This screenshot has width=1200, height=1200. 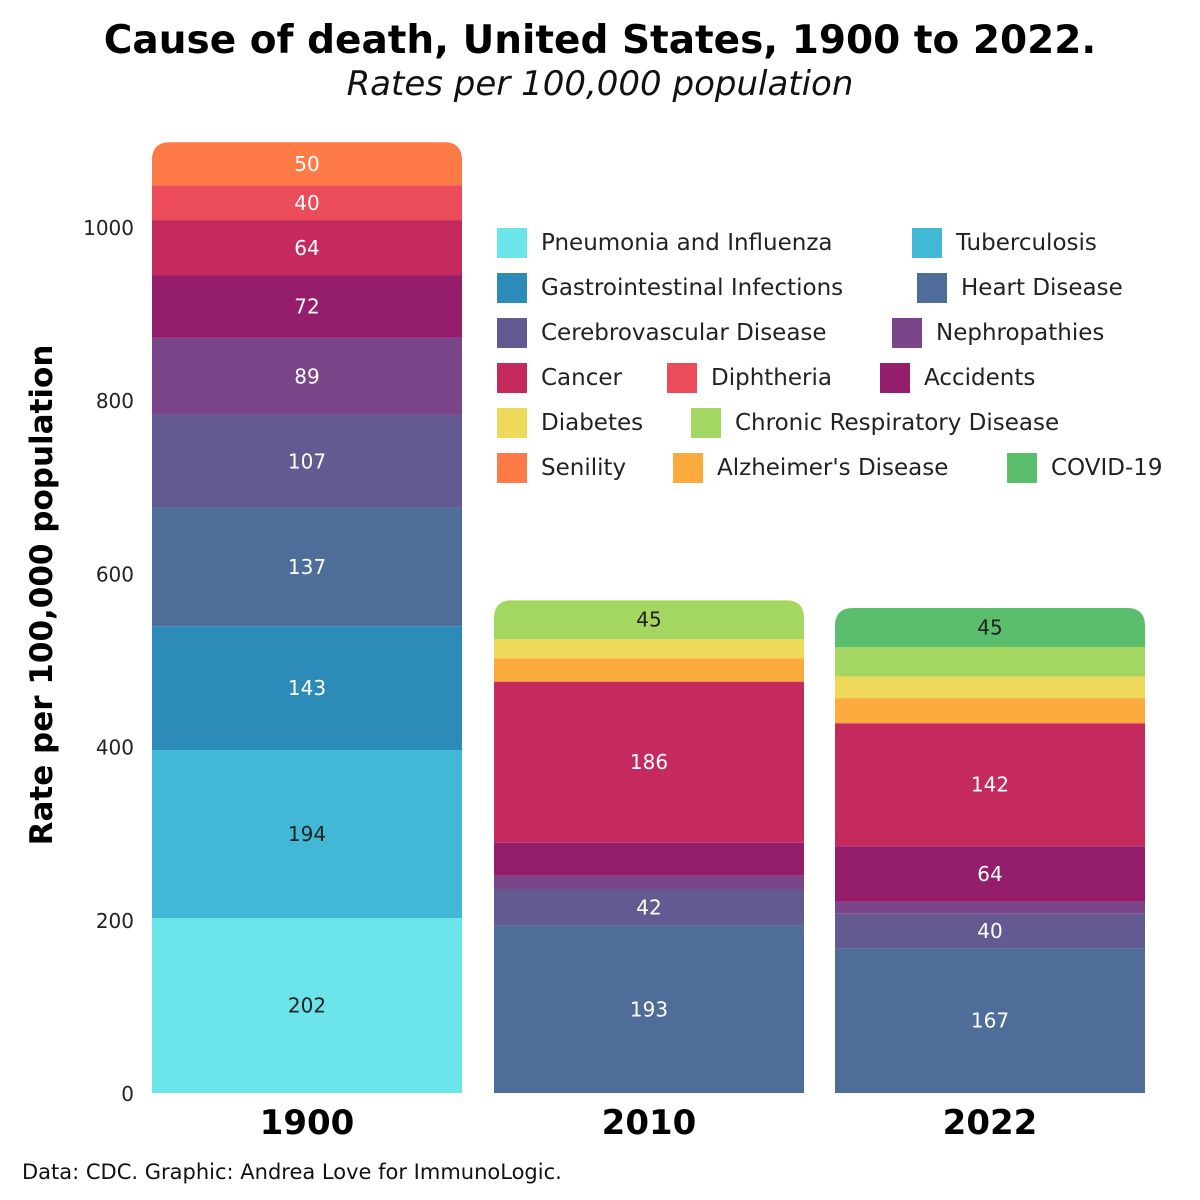 I want to click on data-label: 186, so click(x=649, y=762).